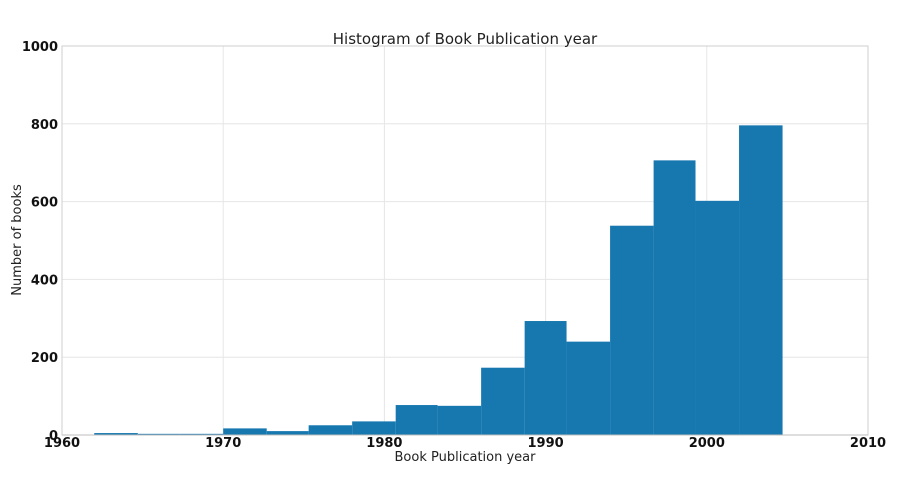 This screenshot has width=908, height=480. I want to click on y-tick-label: 200, so click(44, 358).